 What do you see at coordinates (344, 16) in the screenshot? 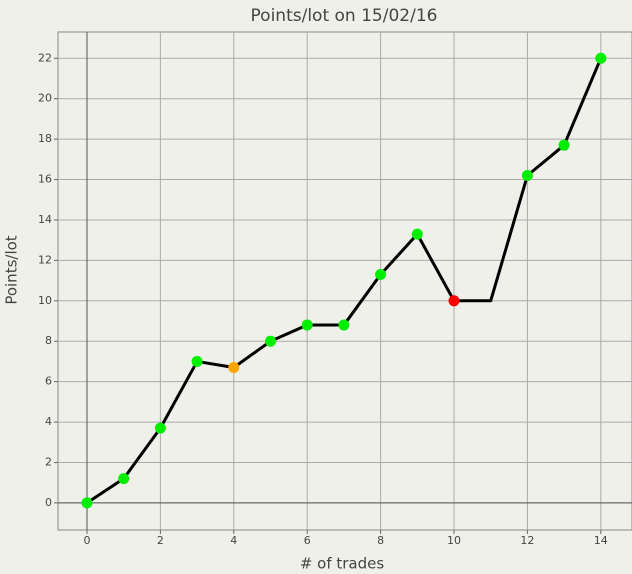
I see `chart-title: Points/lot on 15/02/16` at bounding box center [344, 16].